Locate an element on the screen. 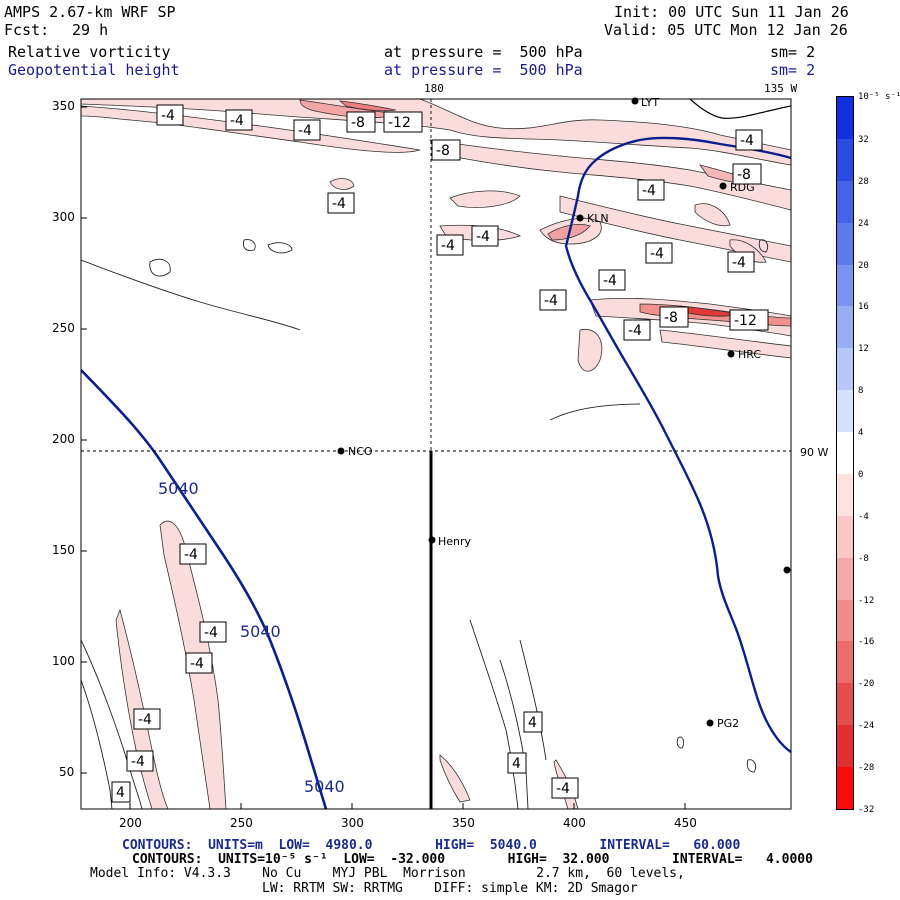  x-tick-350: 350 is located at coordinates (463, 823).